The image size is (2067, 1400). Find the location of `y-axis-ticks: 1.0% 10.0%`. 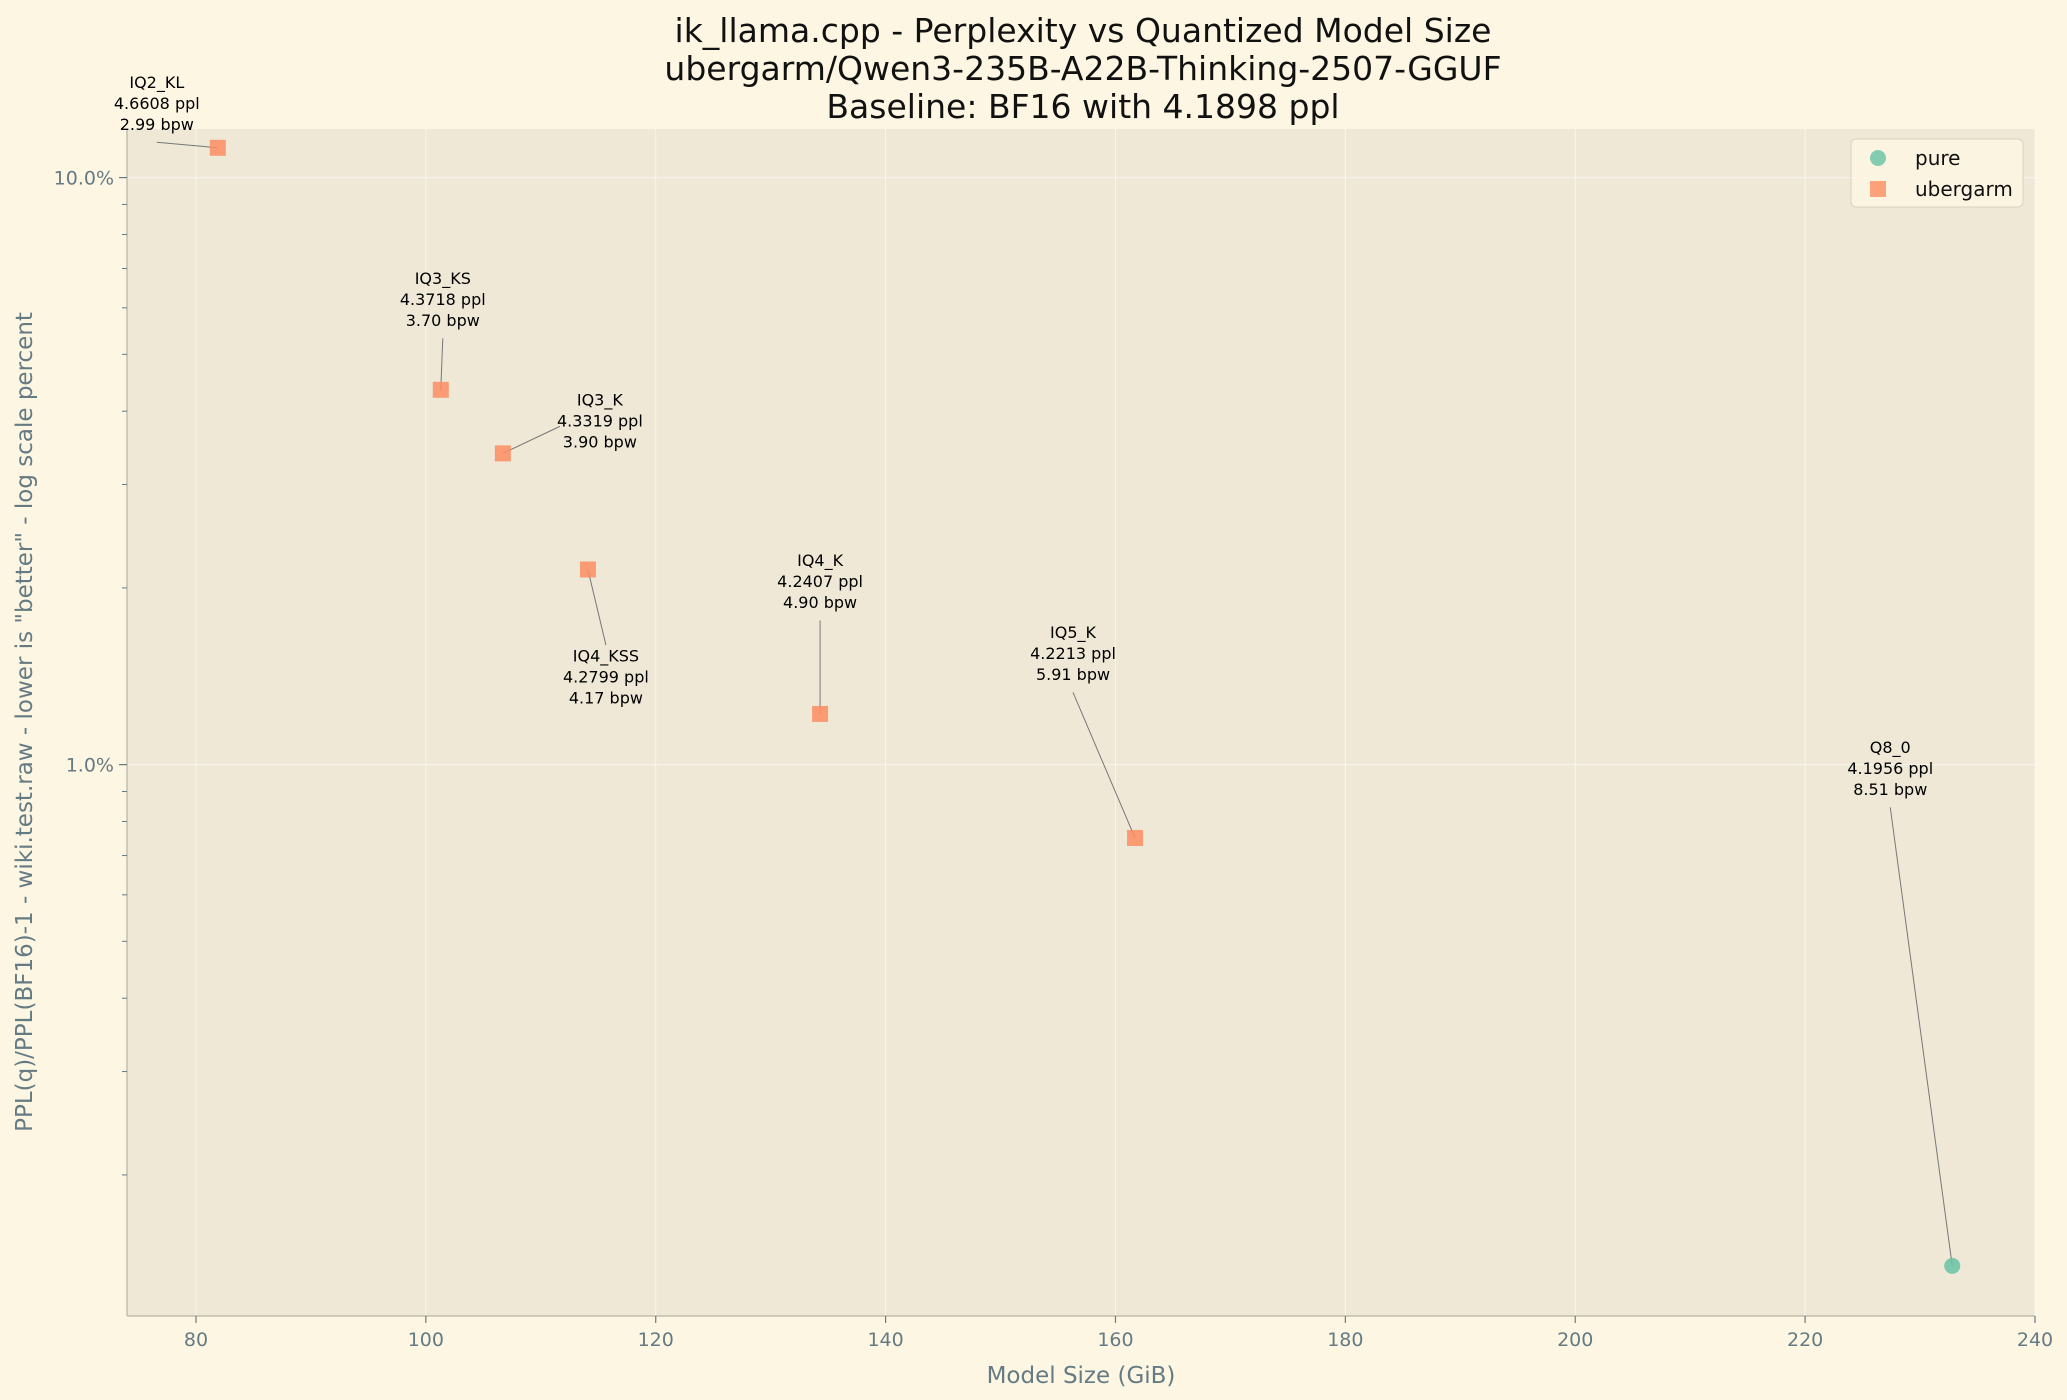

y-axis-ticks: 1.0% 10.0% is located at coordinates (90, 672).